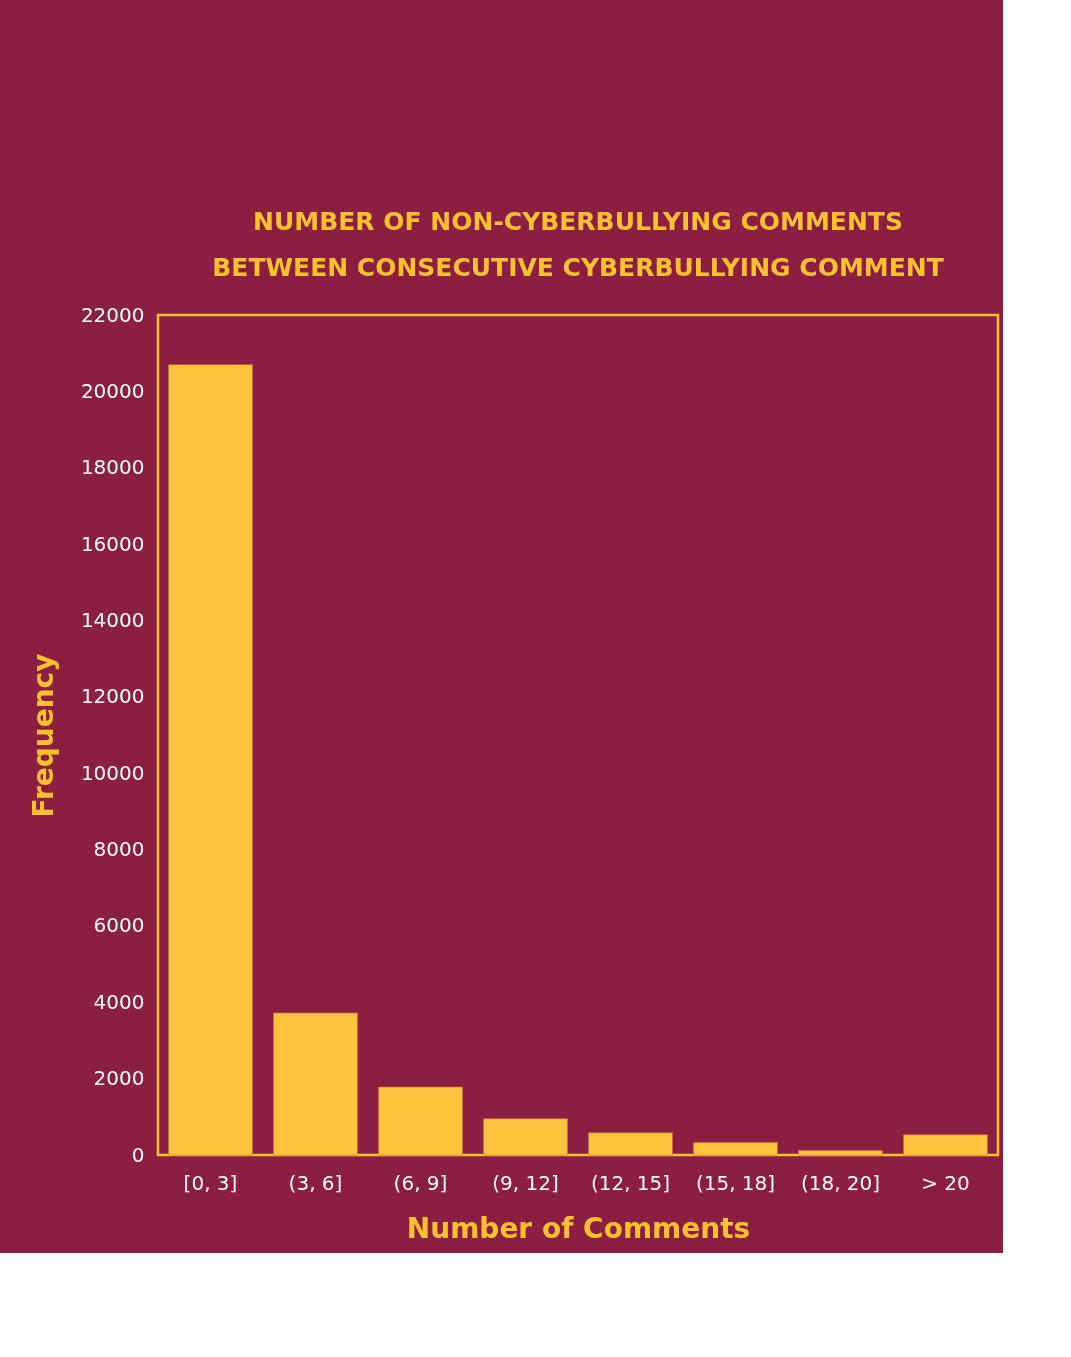 This screenshot has width=1071, height=1357. What do you see at coordinates (119, 849) in the screenshot?
I see `y-tick-label: 8000` at bounding box center [119, 849].